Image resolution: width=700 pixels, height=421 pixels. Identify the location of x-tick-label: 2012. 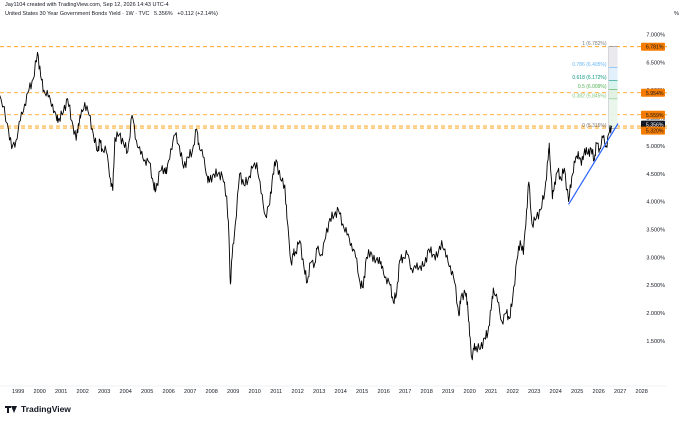
(298, 392).